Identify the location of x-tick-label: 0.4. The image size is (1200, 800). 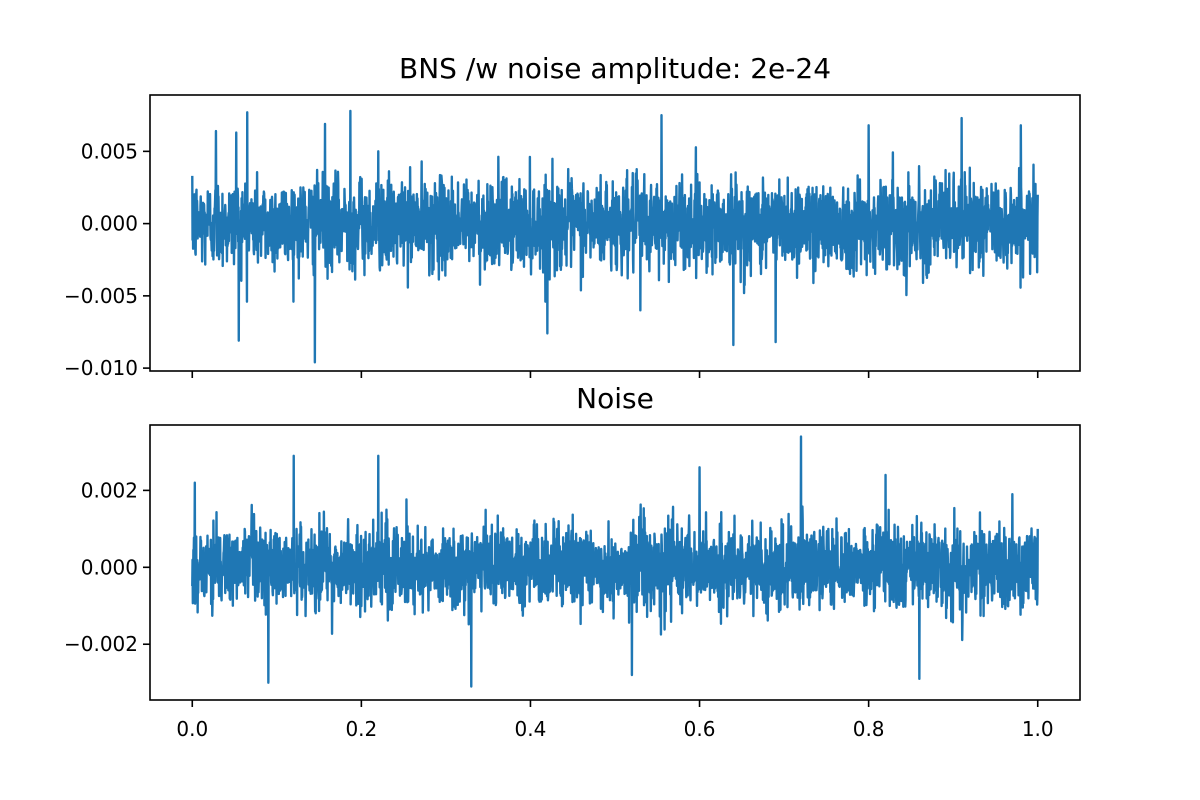
(531, 729).